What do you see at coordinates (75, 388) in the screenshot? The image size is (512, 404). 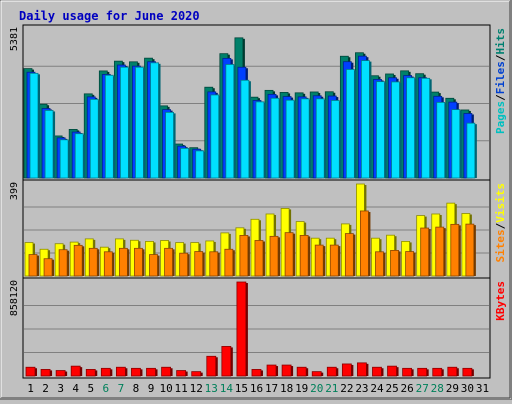 I see `x-tick-label: 4` at bounding box center [75, 388].